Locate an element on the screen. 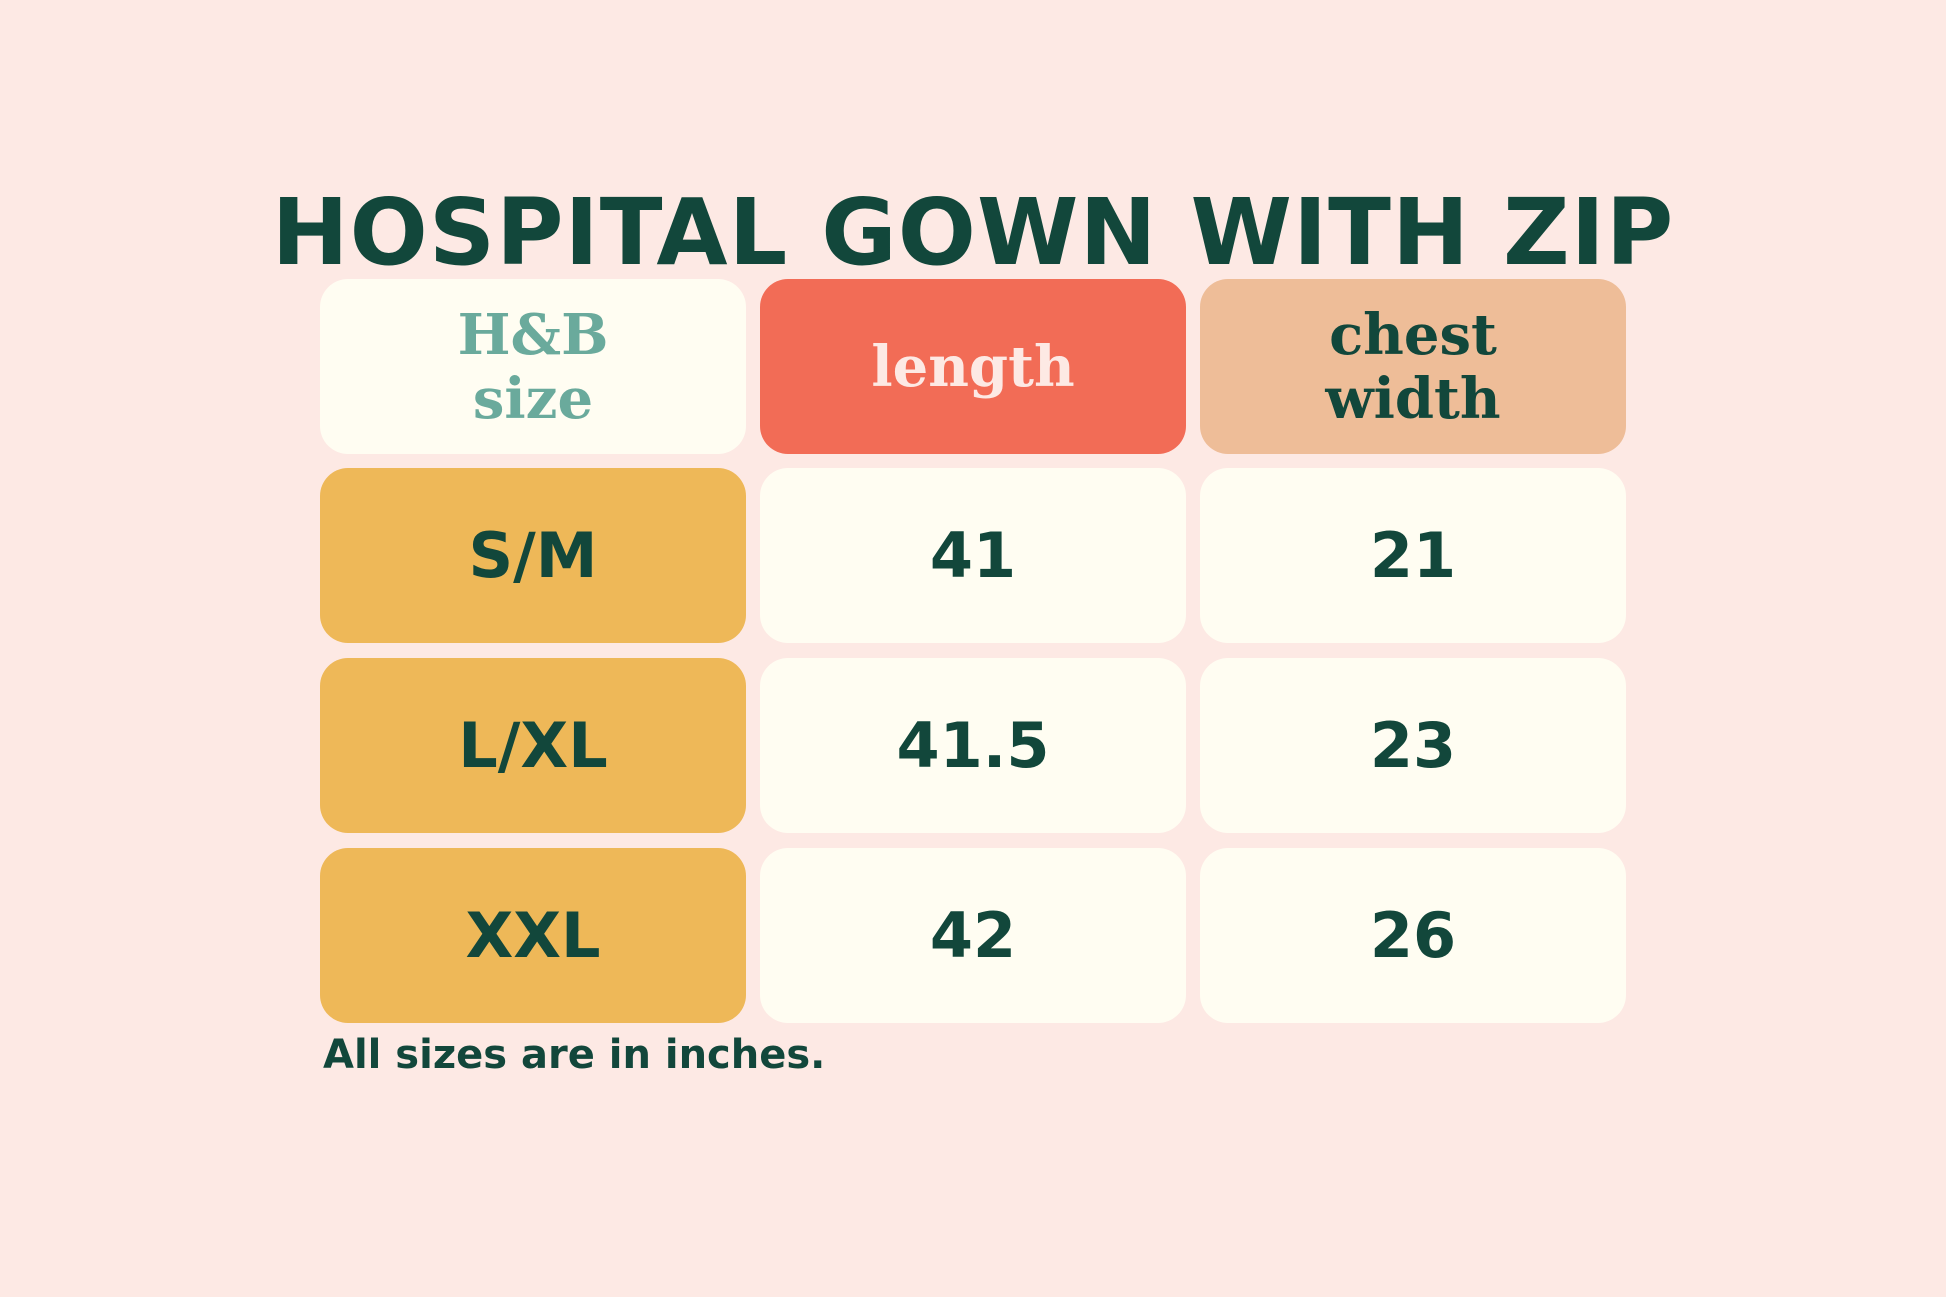  chest-width-value-cell: 26 is located at coordinates (1413, 935).